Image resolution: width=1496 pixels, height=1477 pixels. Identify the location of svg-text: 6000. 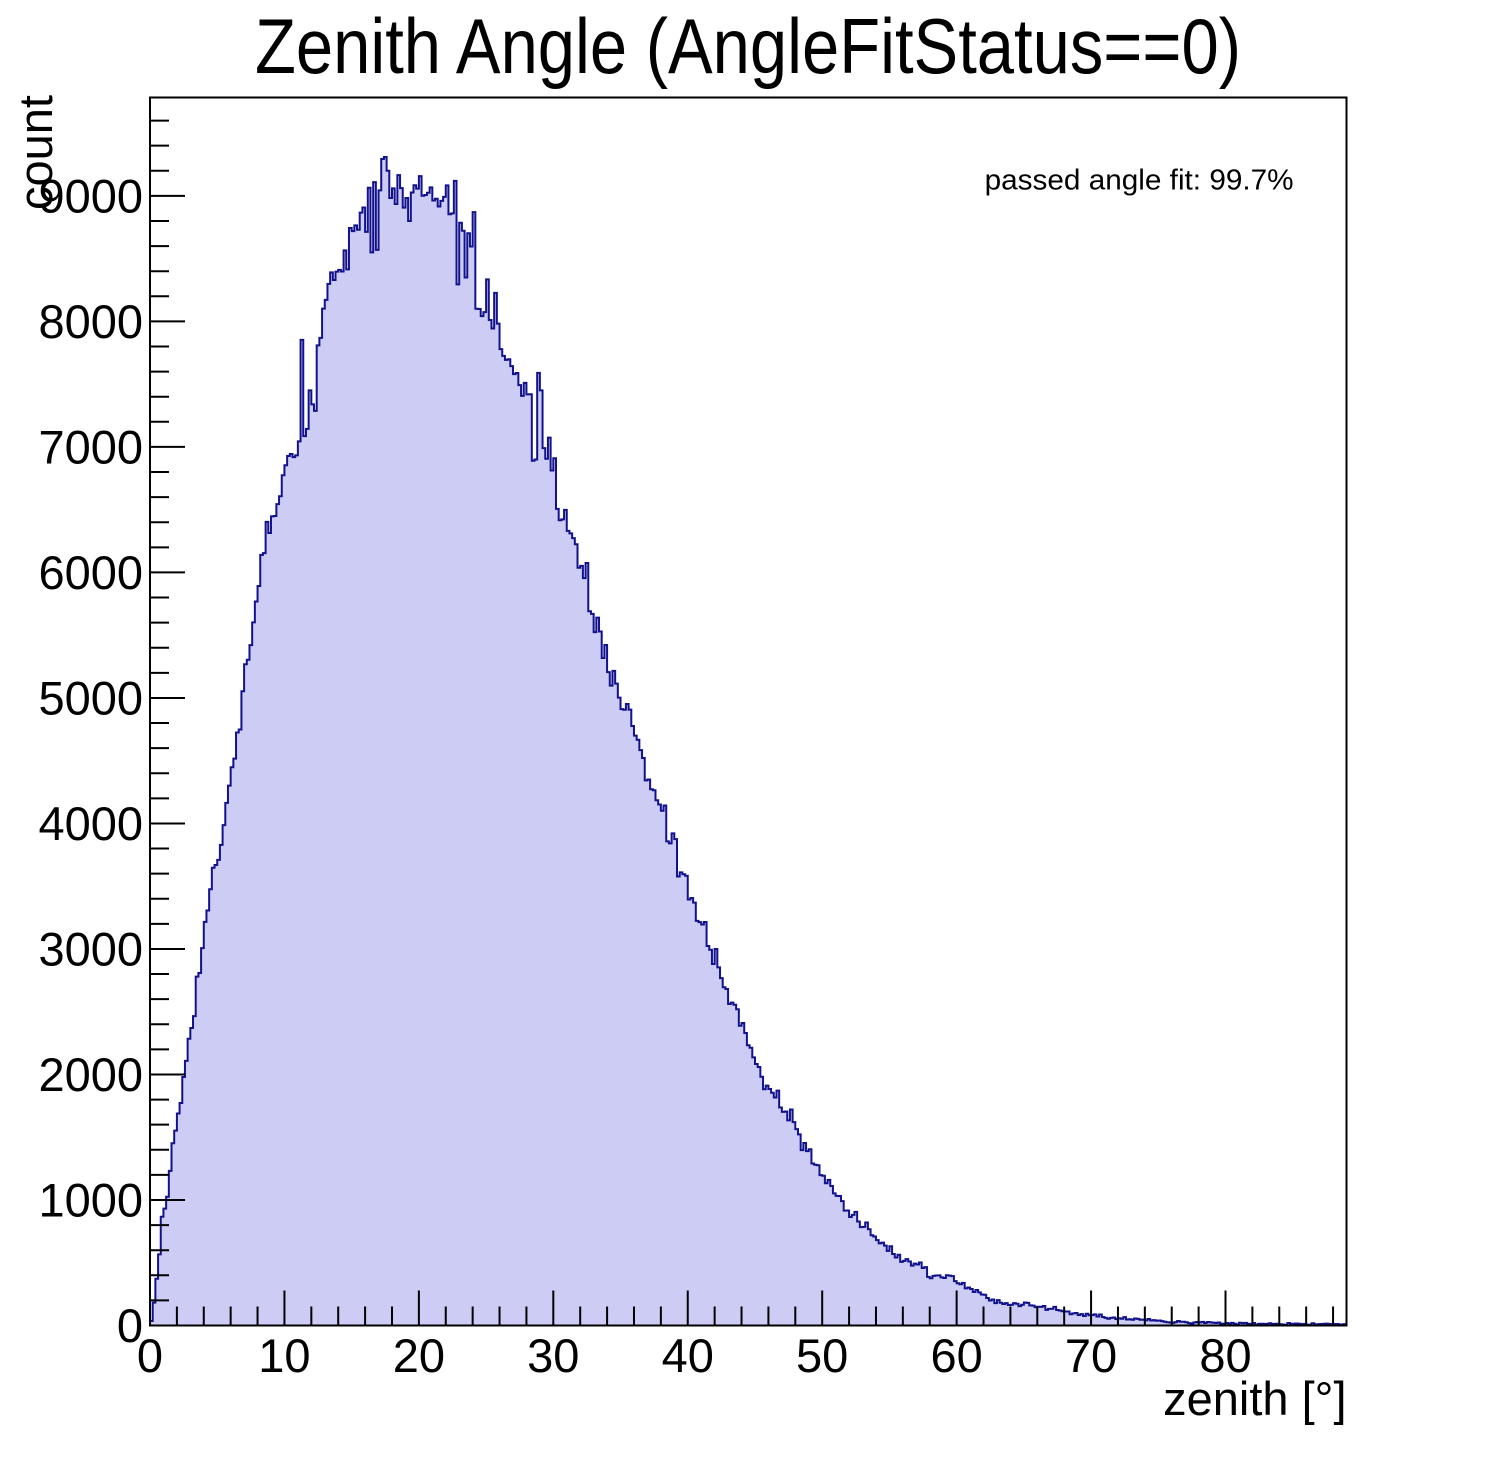
(90, 572).